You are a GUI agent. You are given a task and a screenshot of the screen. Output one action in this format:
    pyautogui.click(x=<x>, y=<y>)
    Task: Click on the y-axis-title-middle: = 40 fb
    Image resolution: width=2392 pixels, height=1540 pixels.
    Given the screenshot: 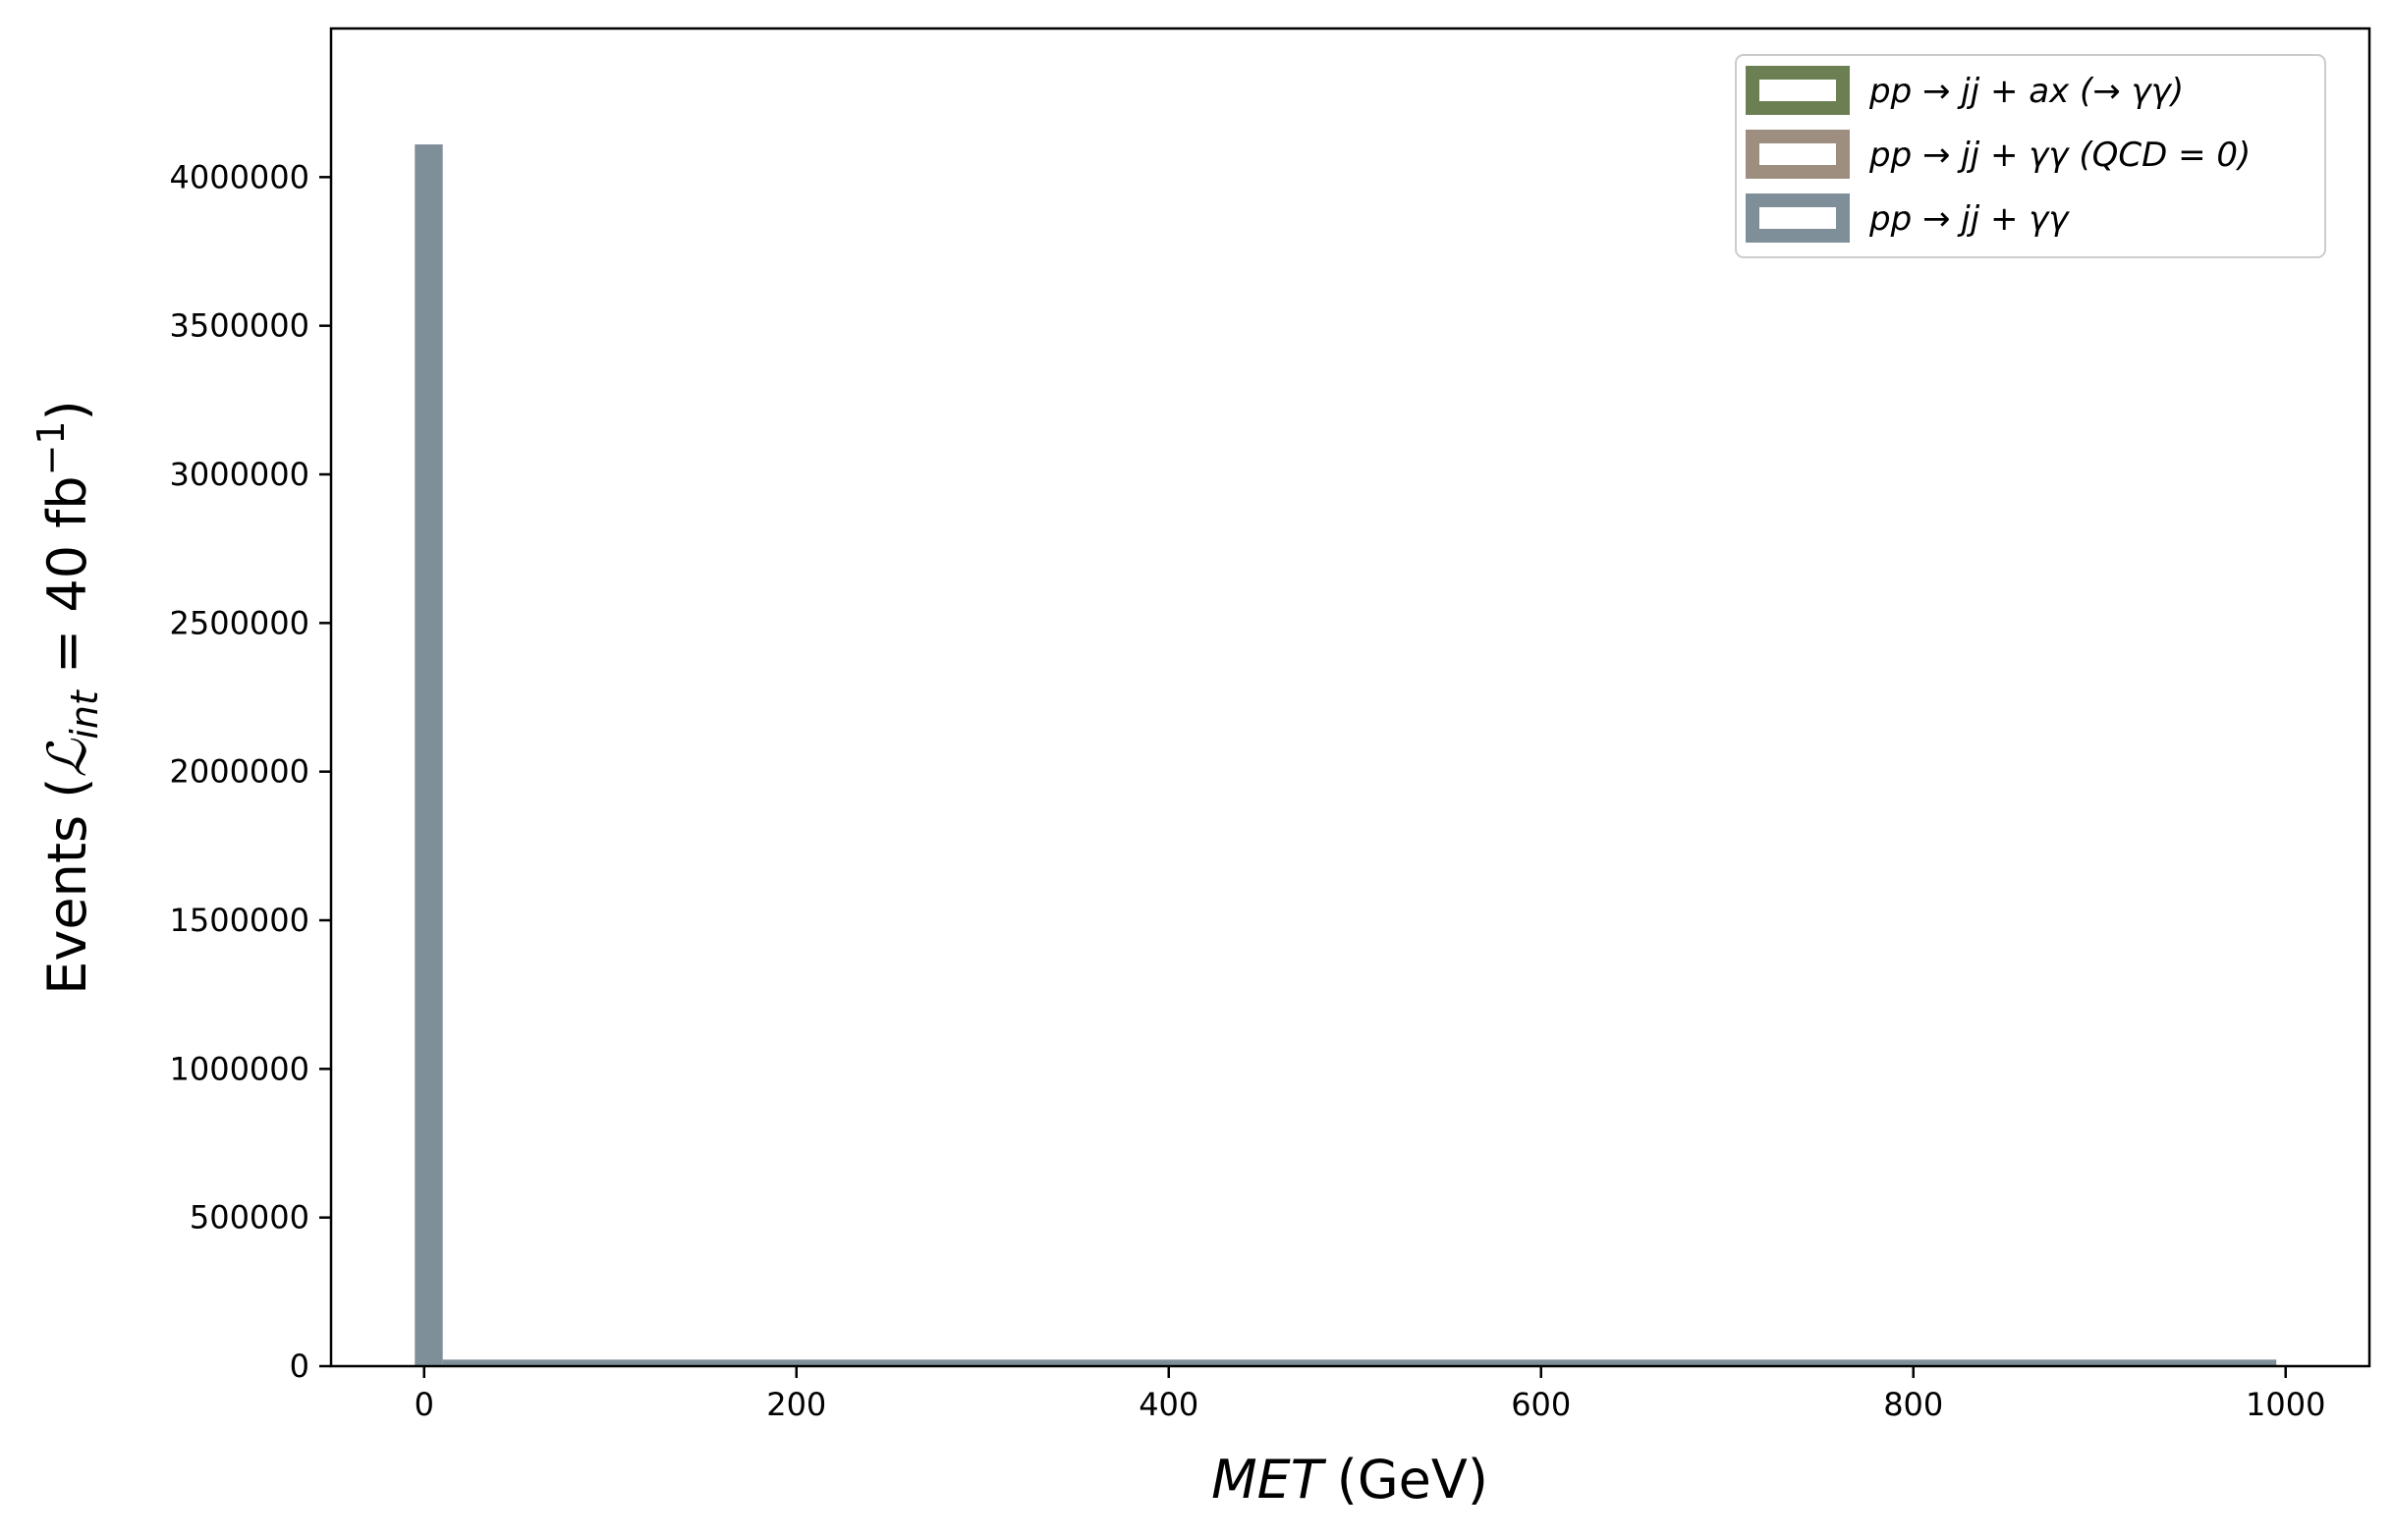 What is the action you would take?
    pyautogui.click(x=67, y=582)
    